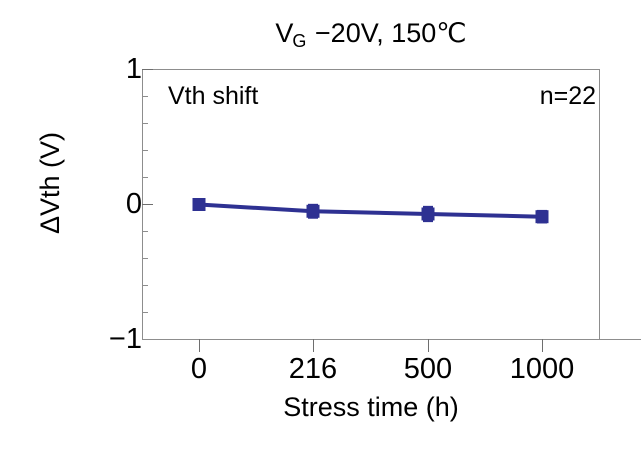 The width and height of the screenshot is (641, 449). What do you see at coordinates (391, 339) in the screenshot?
I see `x-axis-line` at bounding box center [391, 339].